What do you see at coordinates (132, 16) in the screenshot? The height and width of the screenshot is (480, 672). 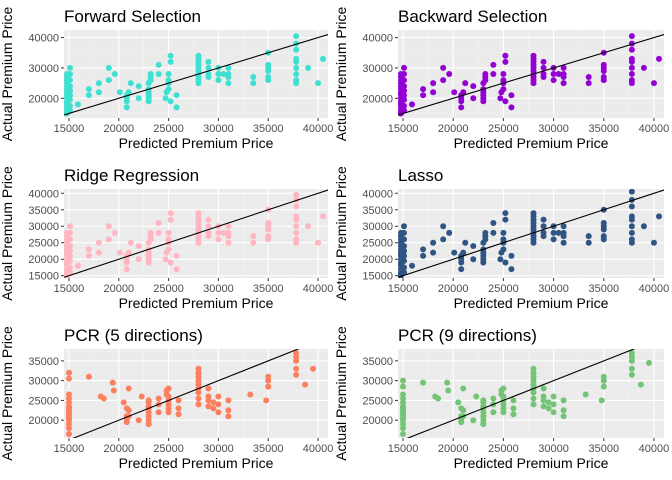 I see `panel-title: Forward Selection` at bounding box center [132, 16].